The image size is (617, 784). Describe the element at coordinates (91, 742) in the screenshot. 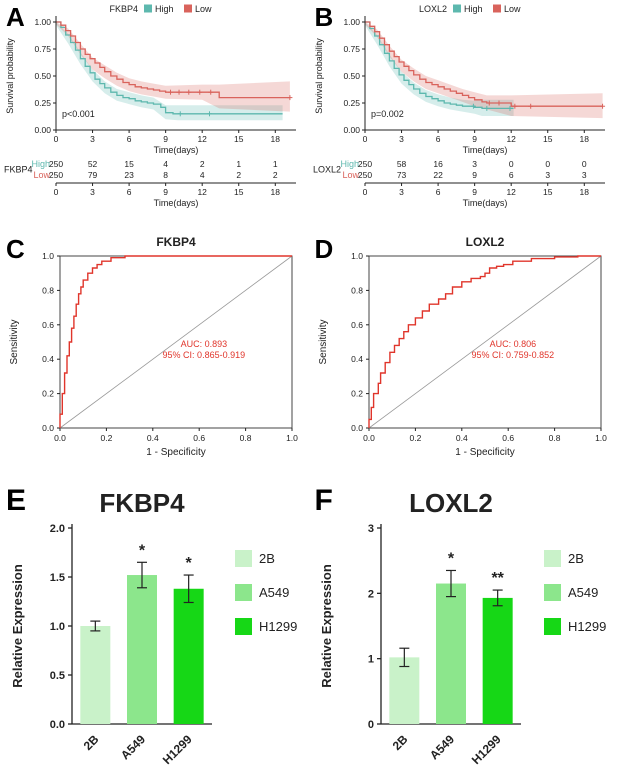

I see `svg-text: 2B` at that location.